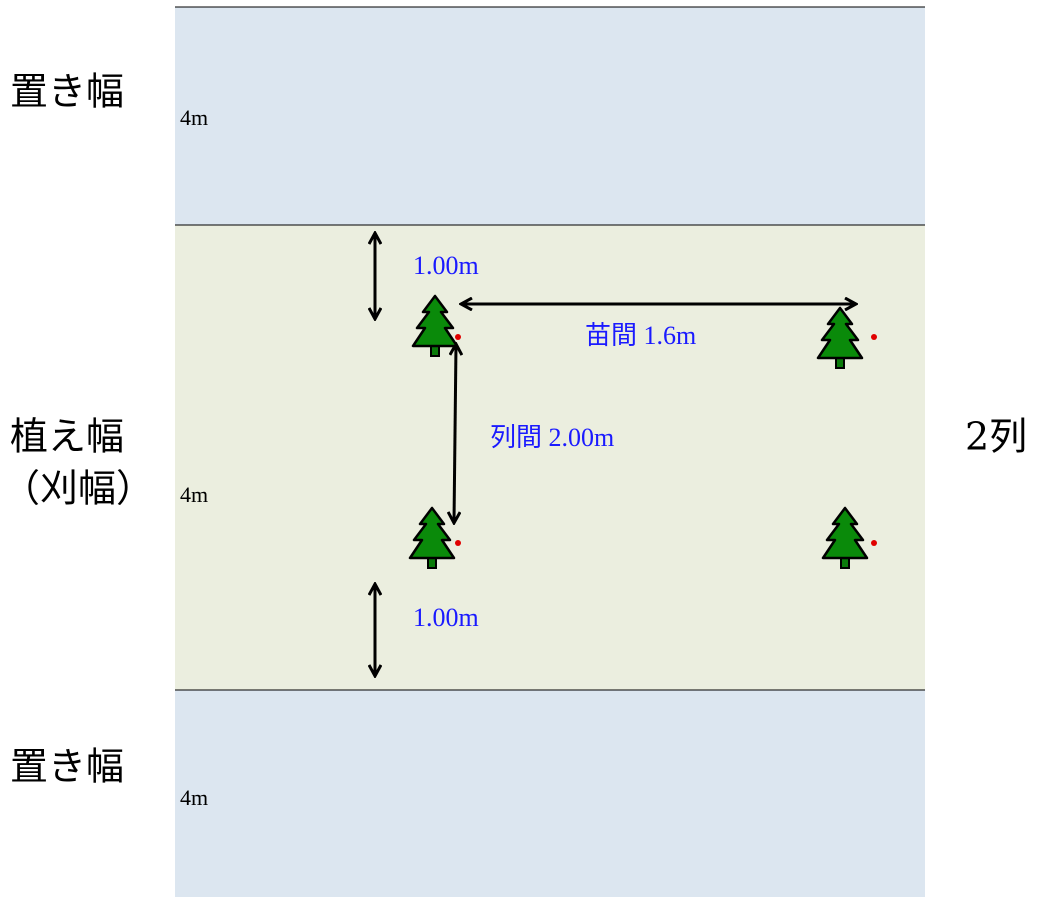 The width and height of the screenshot is (1044, 897). I want to click on annotation: 列間 2.00m, so click(552, 437).